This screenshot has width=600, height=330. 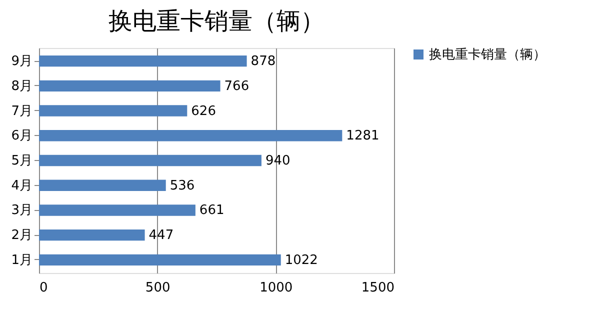 What do you see at coordinates (44, 288) in the screenshot?
I see `x-tick-label: 0` at bounding box center [44, 288].